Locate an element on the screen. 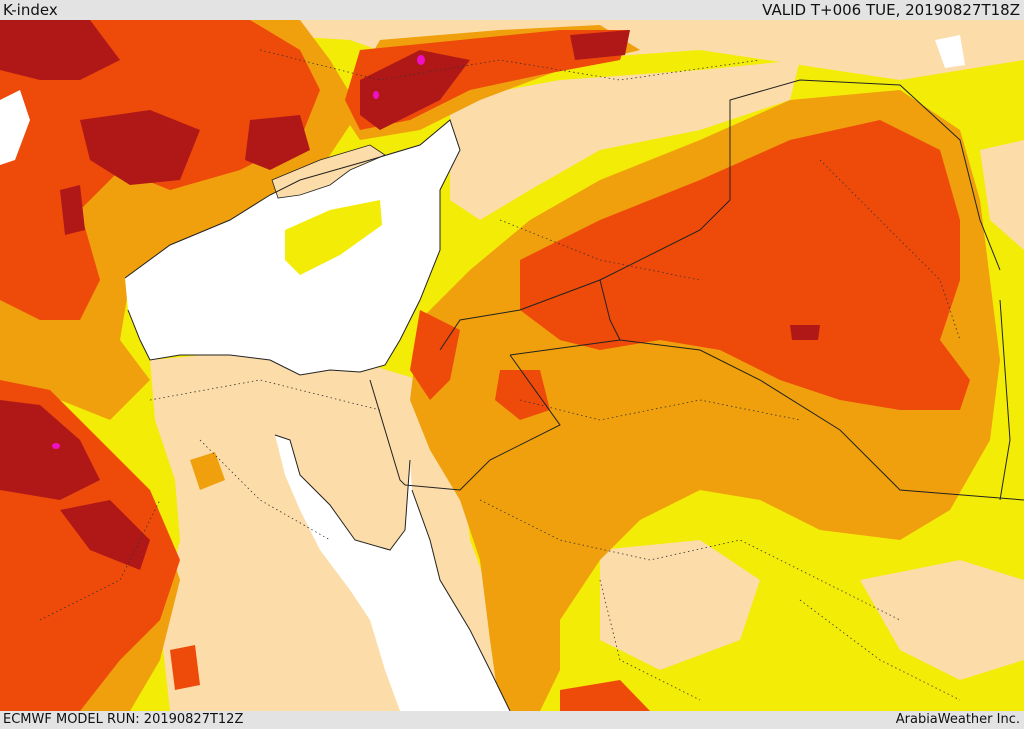 This screenshot has width=1024, height=729. credit-label: ArabiaWeather Inc. is located at coordinates (957, 719).